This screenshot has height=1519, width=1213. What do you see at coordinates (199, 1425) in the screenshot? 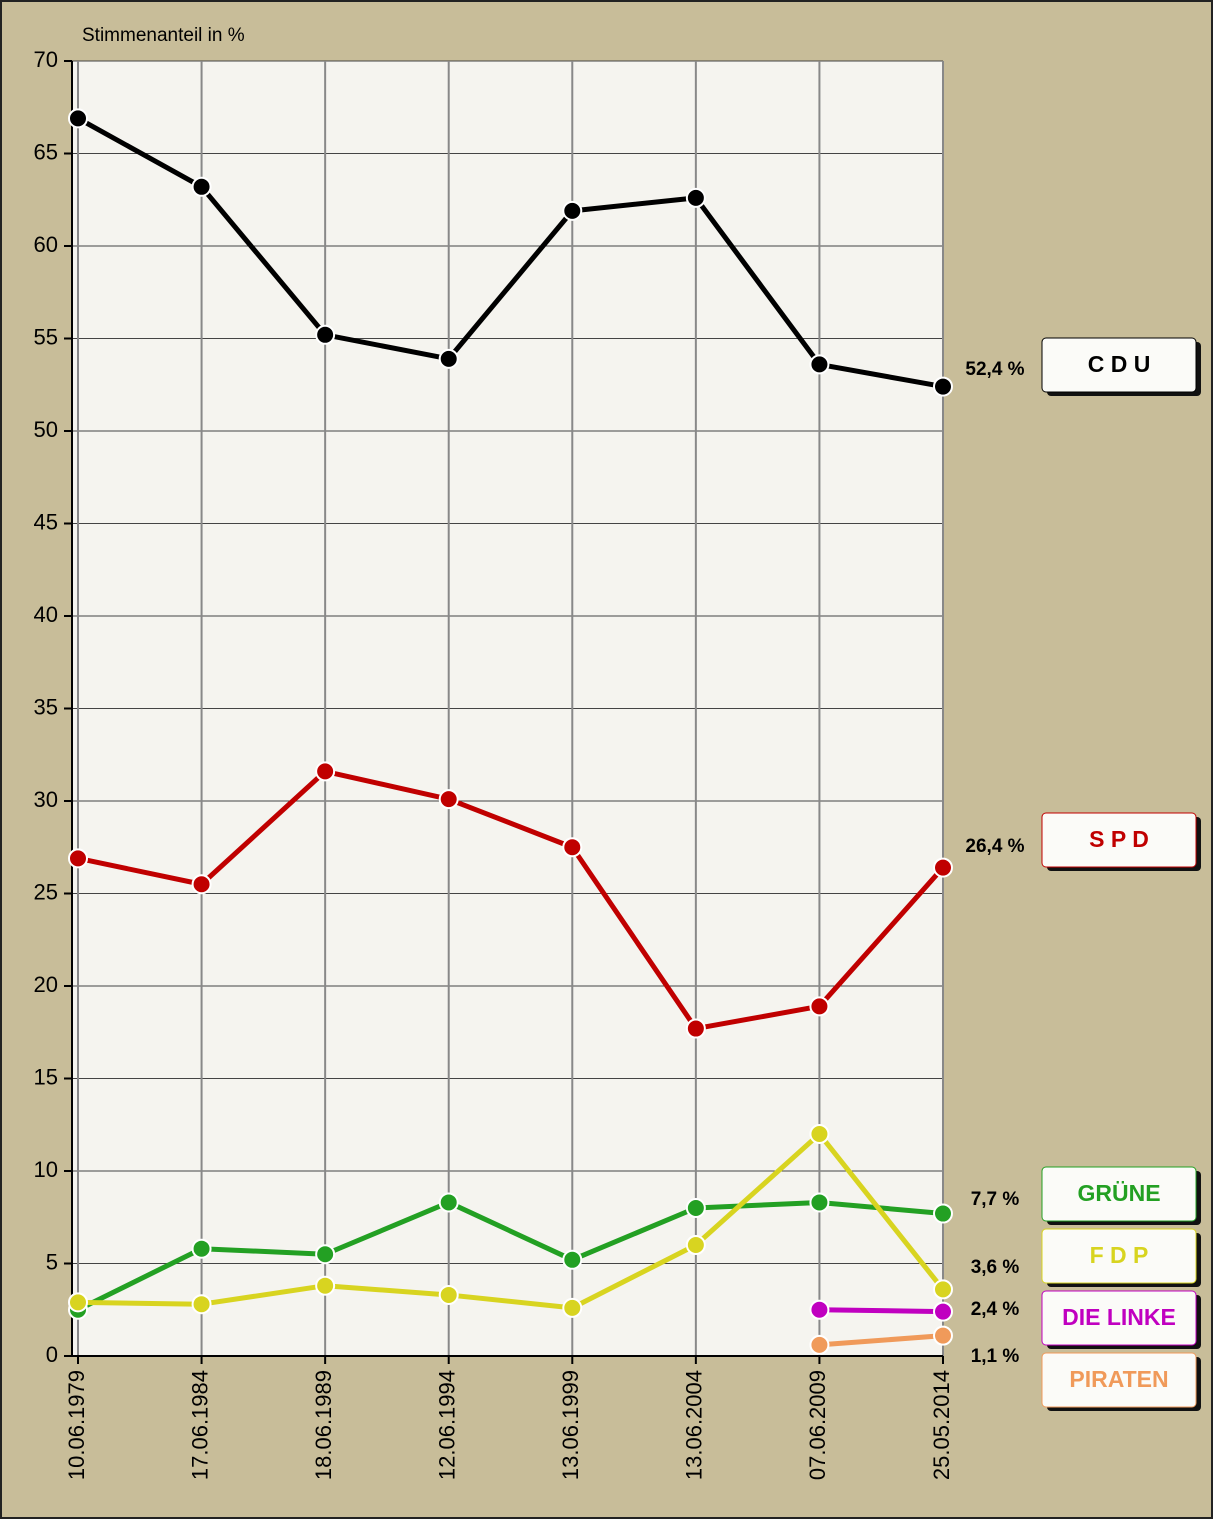
I see `x-tick-label: 17.06.1984` at bounding box center [199, 1425].